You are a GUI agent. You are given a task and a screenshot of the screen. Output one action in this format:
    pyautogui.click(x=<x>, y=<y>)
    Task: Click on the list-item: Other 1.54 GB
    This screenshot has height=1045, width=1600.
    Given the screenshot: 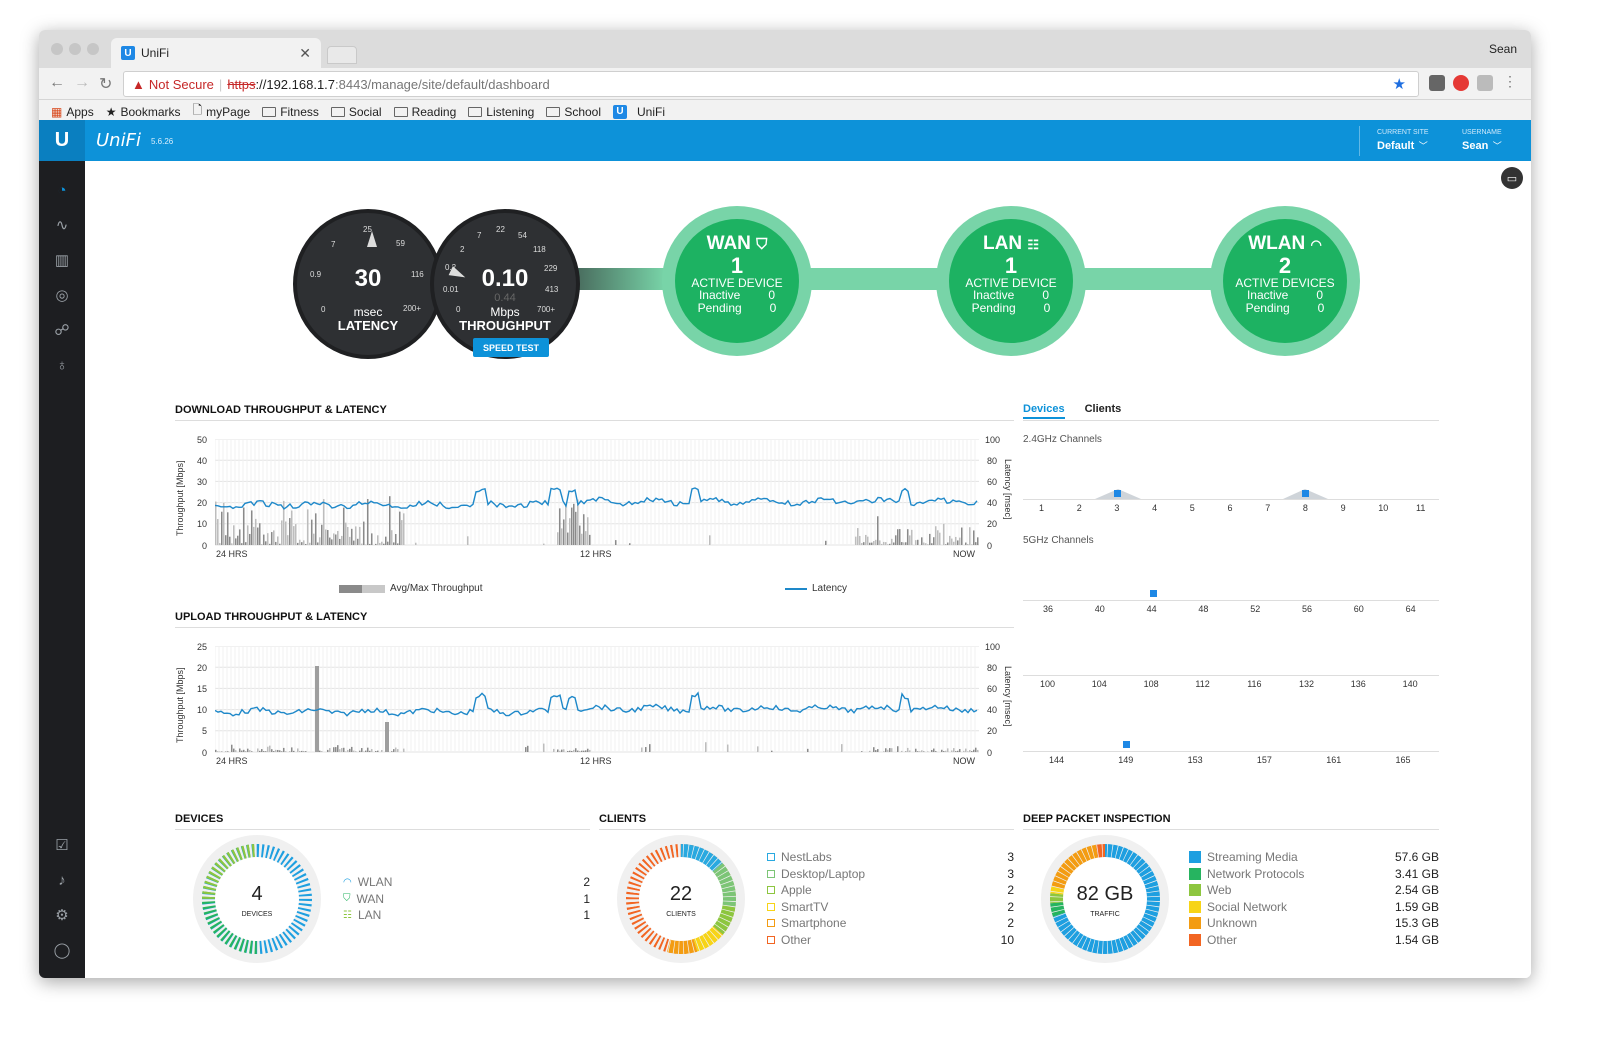 What is the action you would take?
    pyautogui.click(x=1314, y=940)
    